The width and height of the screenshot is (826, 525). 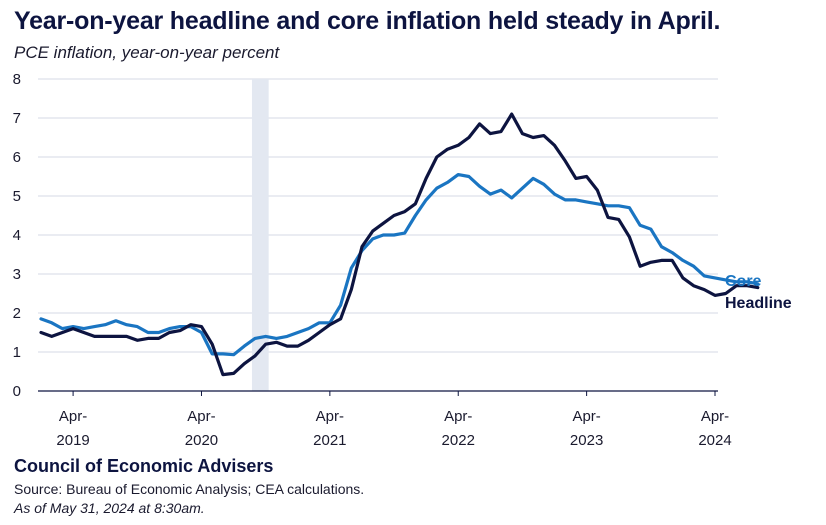 What do you see at coordinates (586, 440) in the screenshot?
I see `x-tick-label-year: 2023` at bounding box center [586, 440].